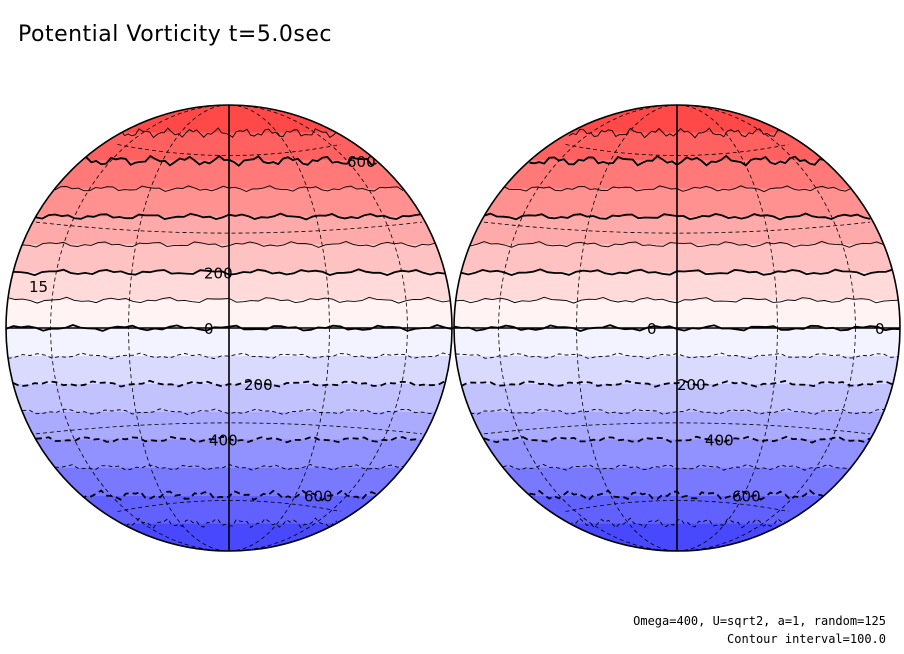 The image size is (904, 654). Describe the element at coordinates (38, 287) in the screenshot. I see `contour-label: 15` at that location.